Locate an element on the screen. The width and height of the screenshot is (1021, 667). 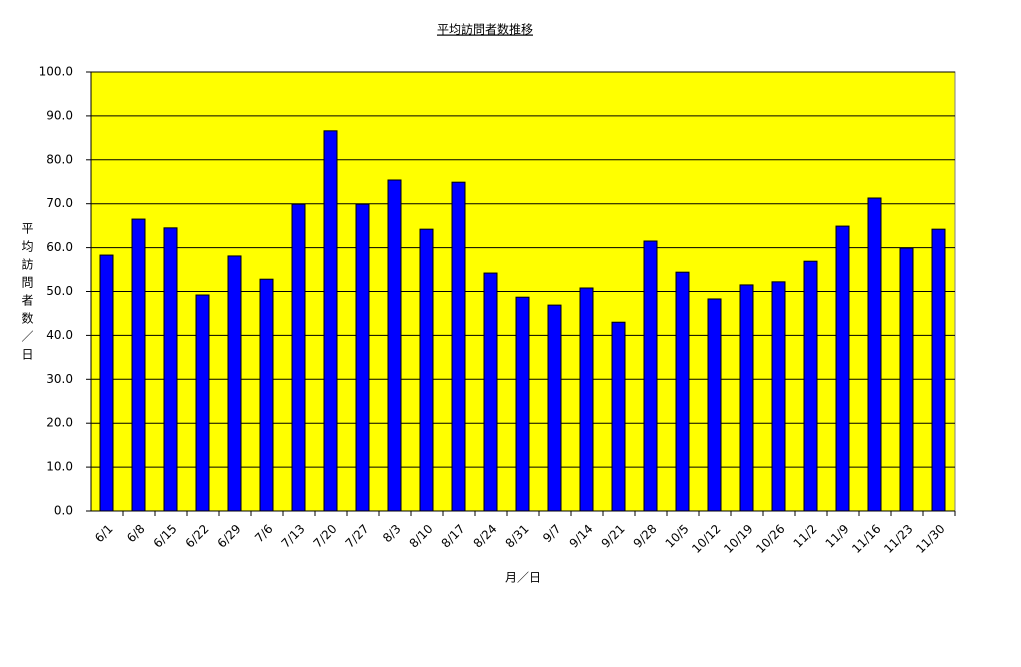
x-axis-label: 月／日 is located at coordinates (523, 578).